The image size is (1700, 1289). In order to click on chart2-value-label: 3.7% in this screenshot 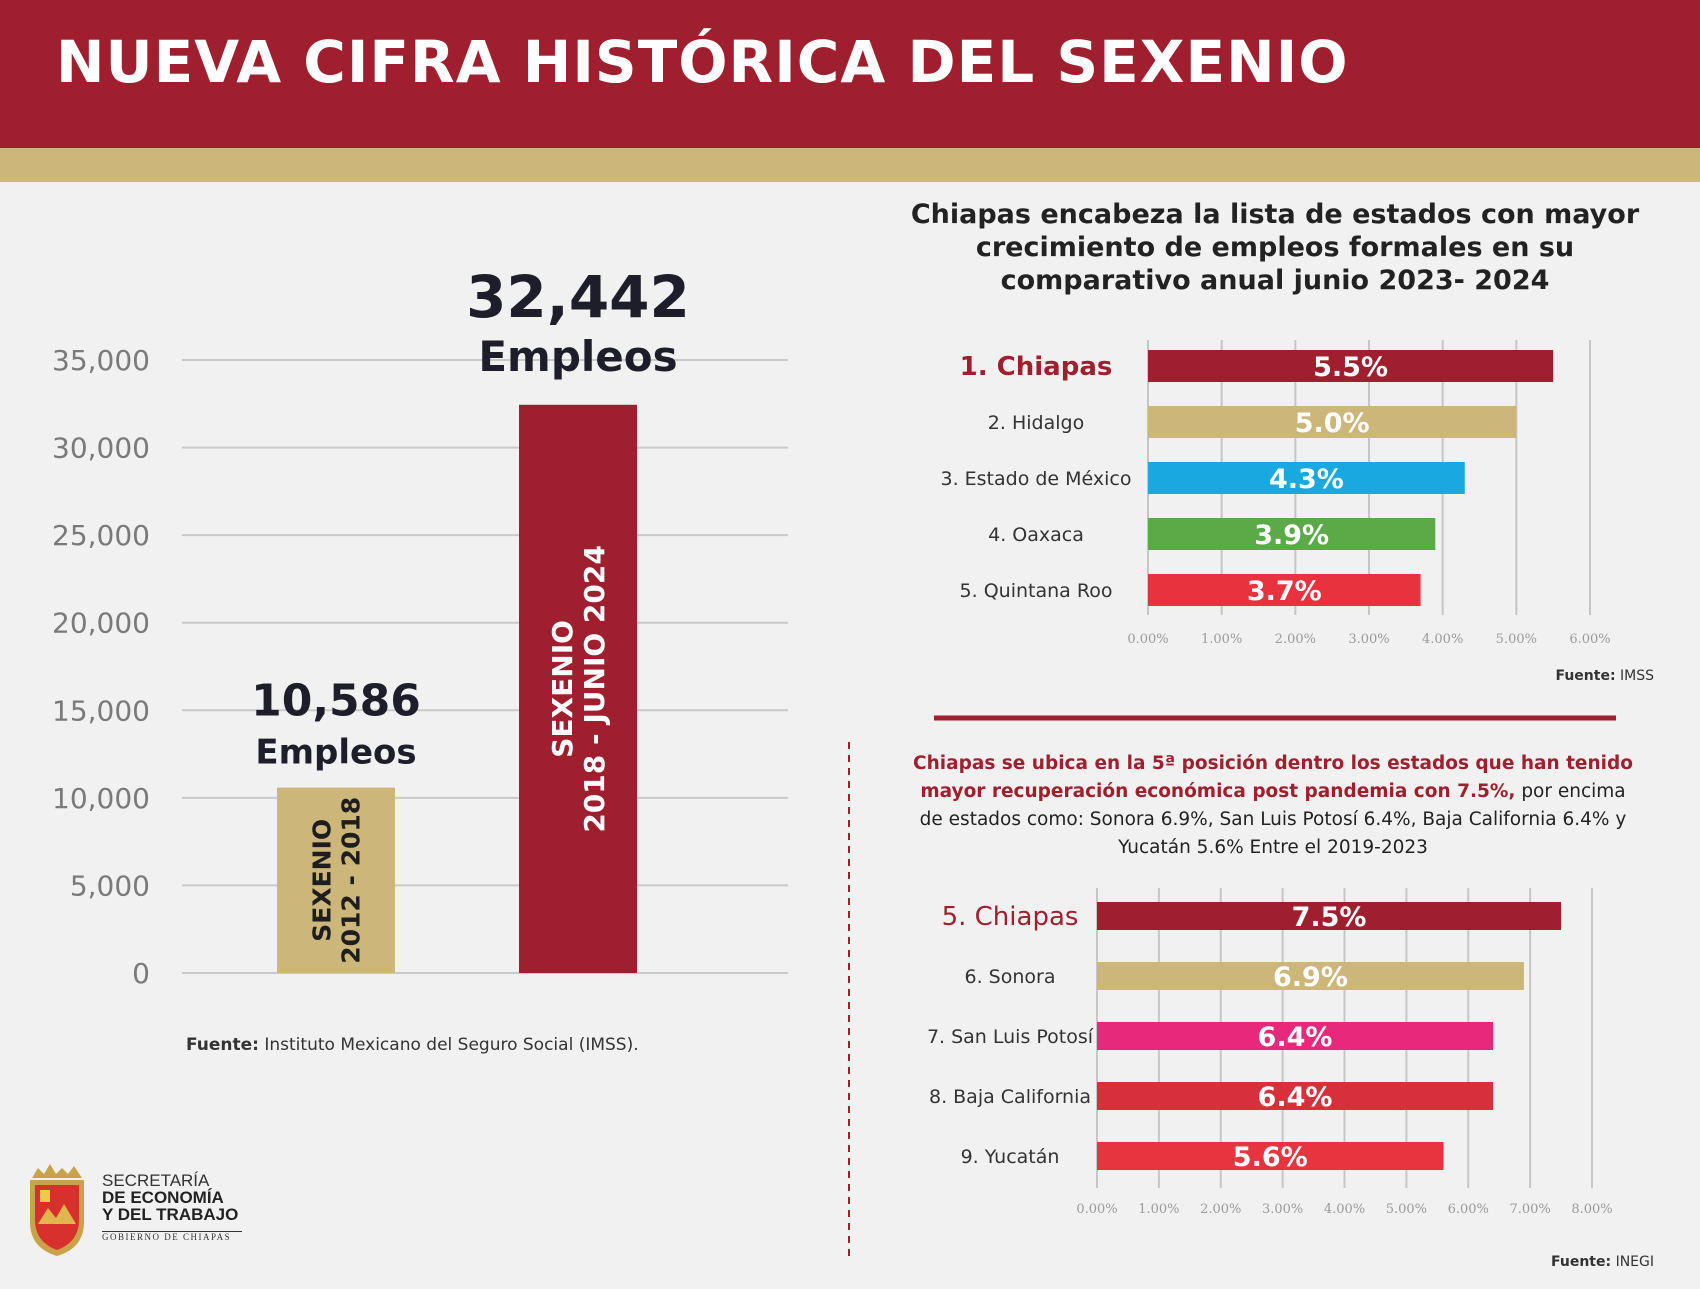, I will do `click(1284, 591)`.